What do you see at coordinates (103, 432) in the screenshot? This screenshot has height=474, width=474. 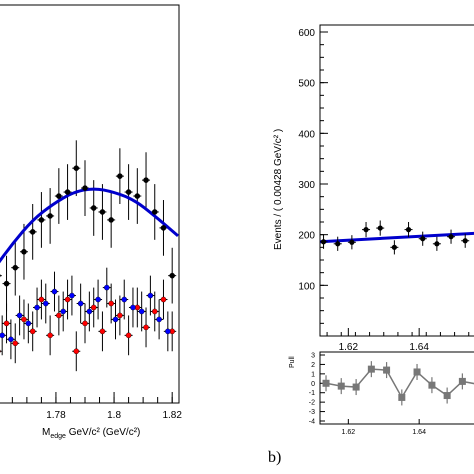 I see `left-x-axis-label-rest: GeV/c² (GeV/c²)` at bounding box center [103, 432].